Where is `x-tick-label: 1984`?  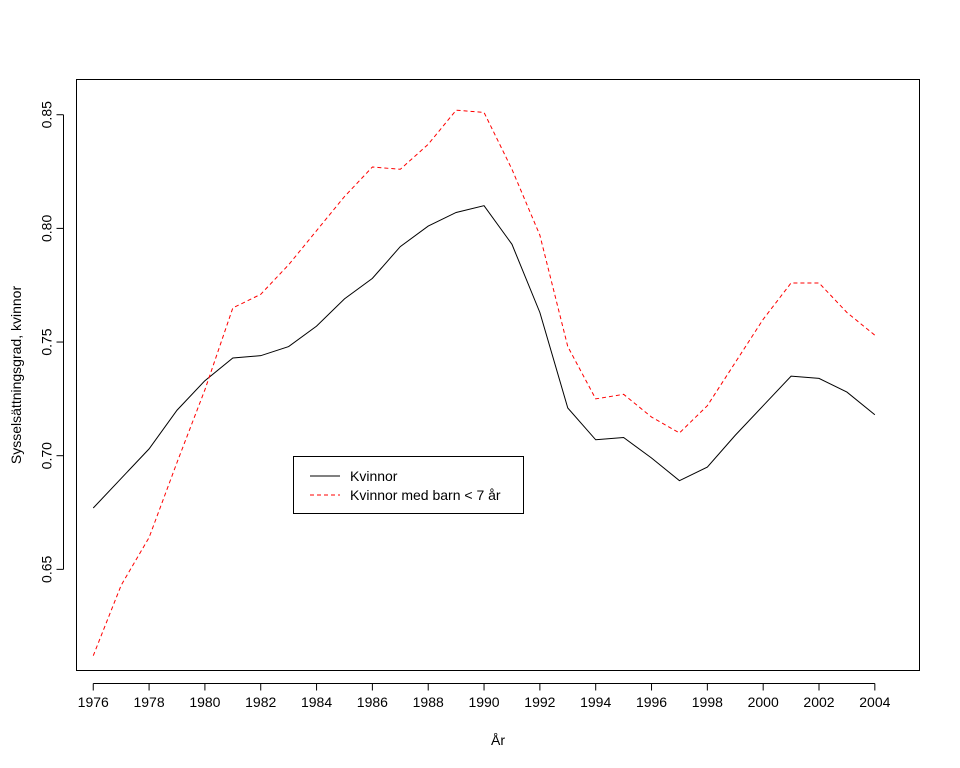
x-tick-label: 1984 is located at coordinates (316, 702).